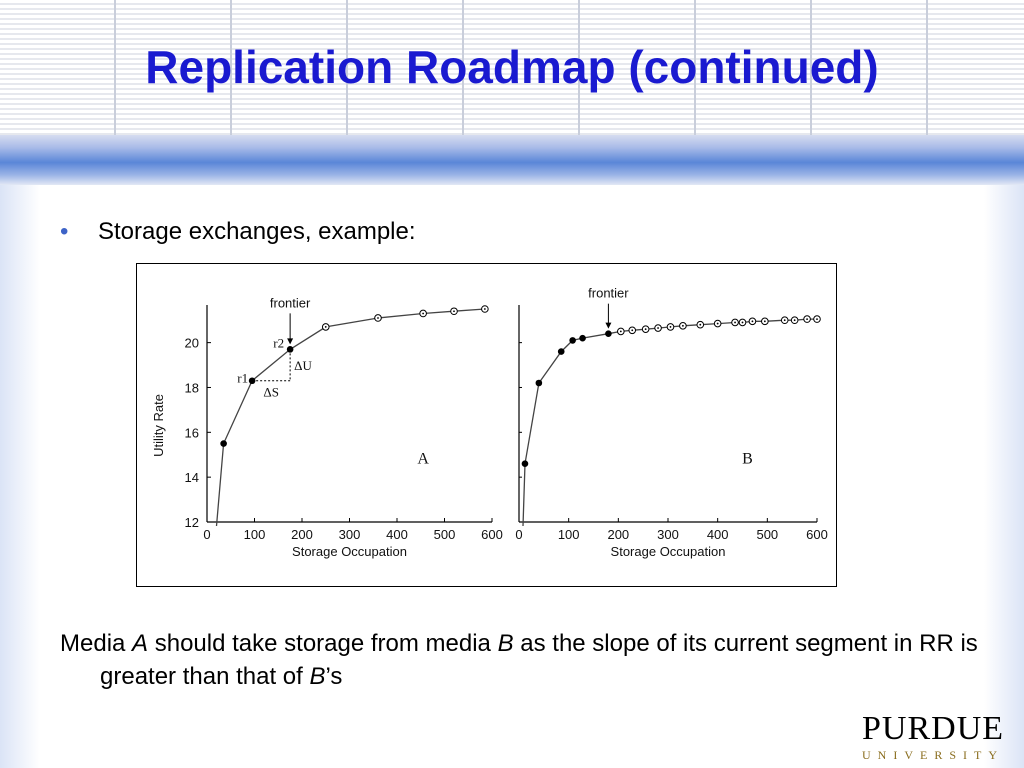 The image size is (1024, 768). What do you see at coordinates (718, 534) in the screenshot?
I see `panel-b-x-tick-label: 400` at bounding box center [718, 534].